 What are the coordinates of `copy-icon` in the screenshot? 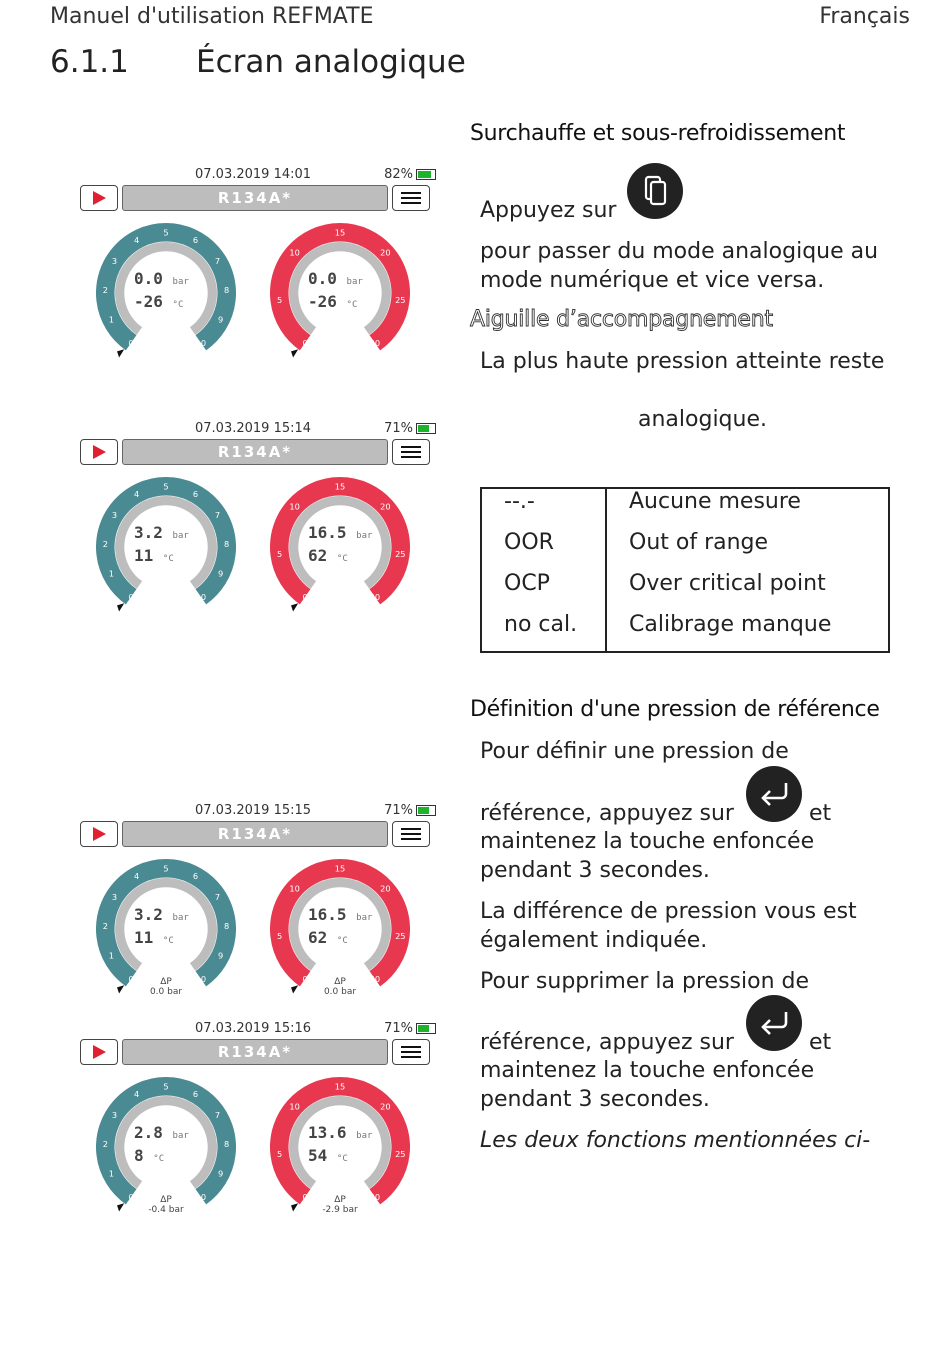 It's located at (655, 190).